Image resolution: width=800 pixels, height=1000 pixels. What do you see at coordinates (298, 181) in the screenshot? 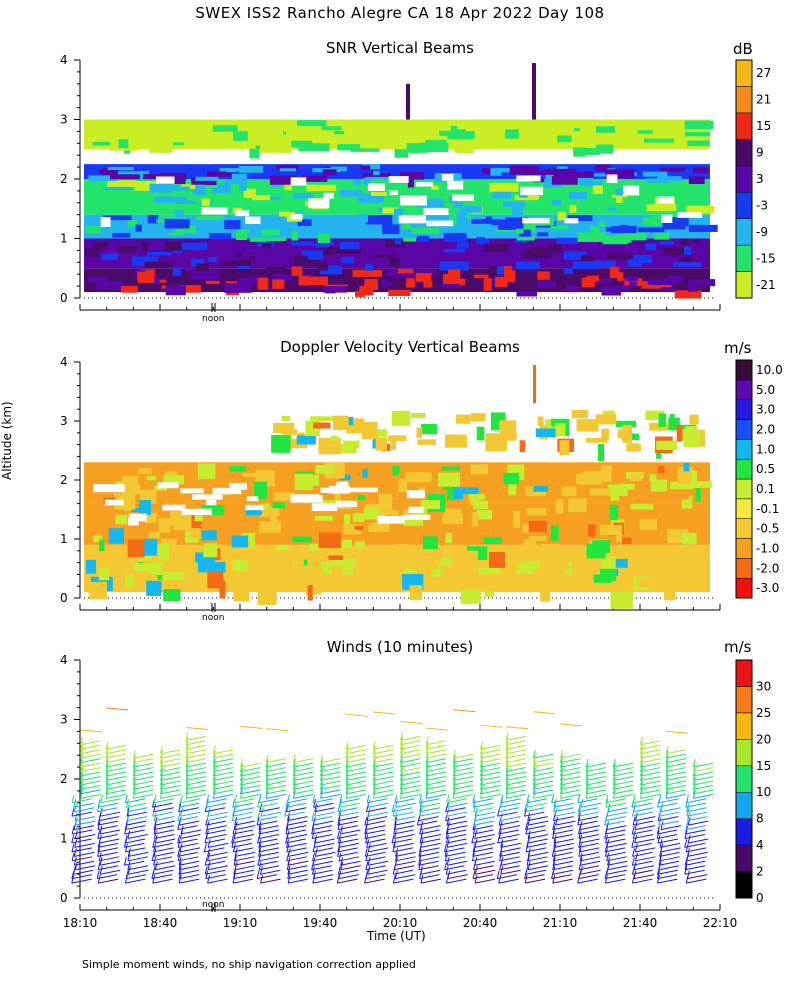
I see `snr-gap` at bounding box center [298, 181].